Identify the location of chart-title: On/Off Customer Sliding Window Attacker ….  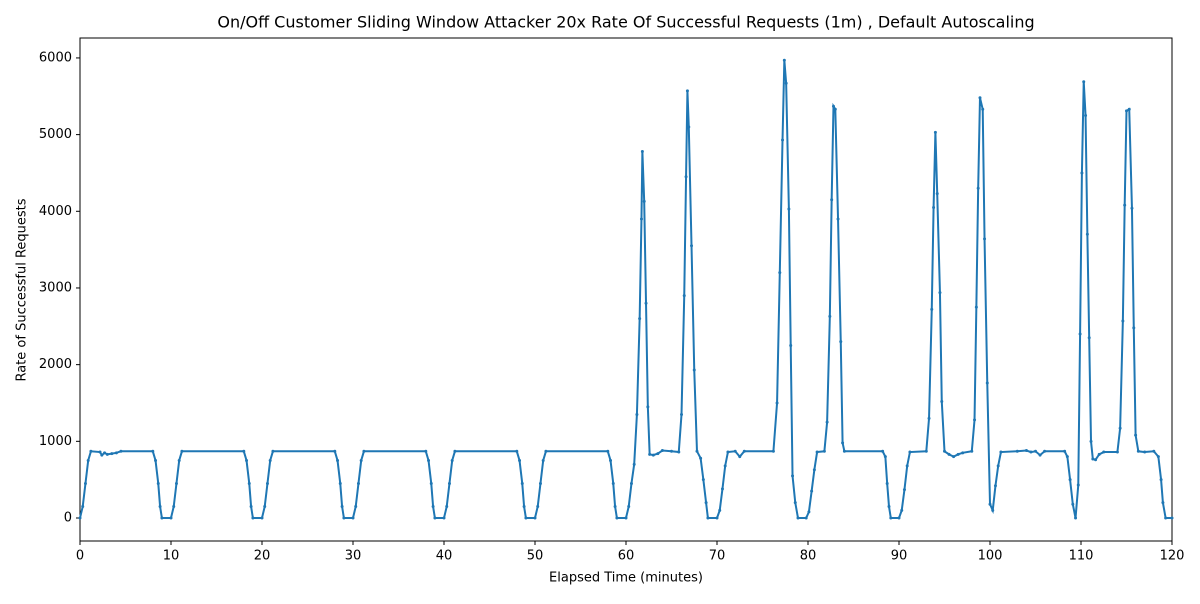
(625, 22).